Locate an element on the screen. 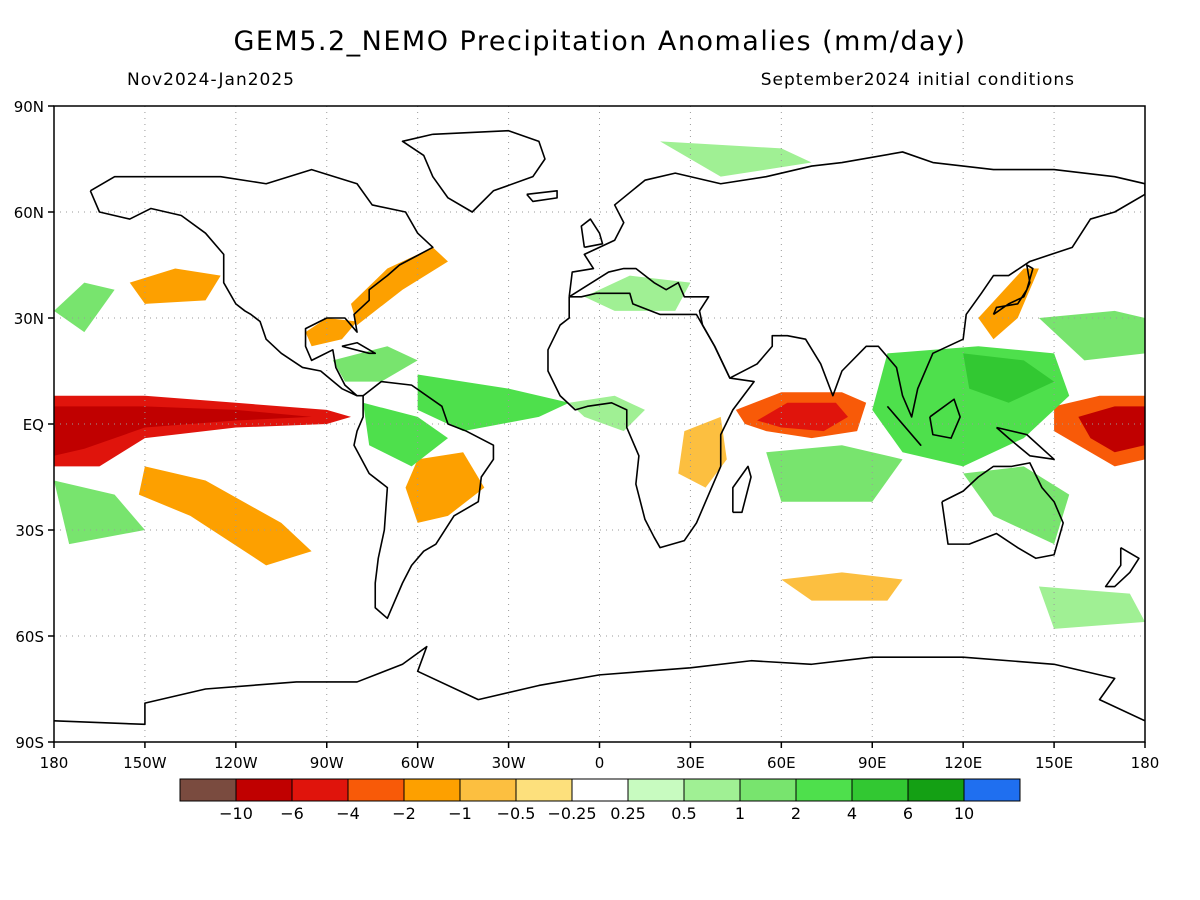 This screenshot has width=1200, height=900. anomaly-west-africa-wet is located at coordinates (607, 413).